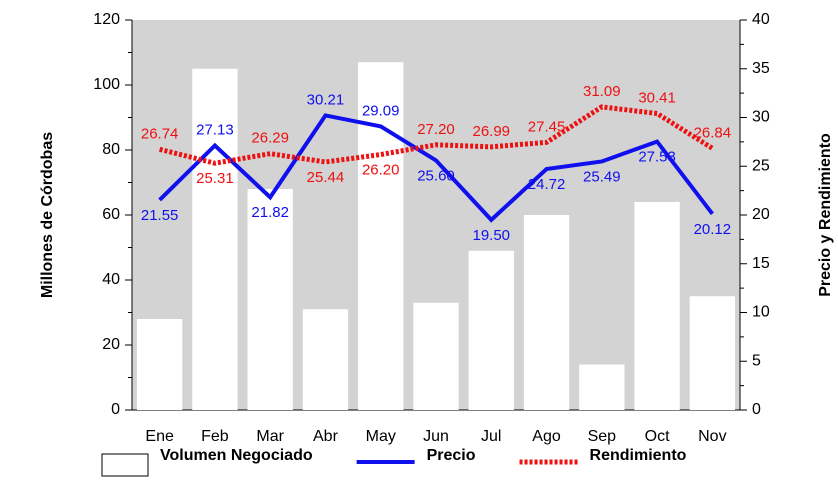 This screenshot has height=502, width=838. What do you see at coordinates (756, 360) in the screenshot?
I see `y2-tick-label: 5` at bounding box center [756, 360].